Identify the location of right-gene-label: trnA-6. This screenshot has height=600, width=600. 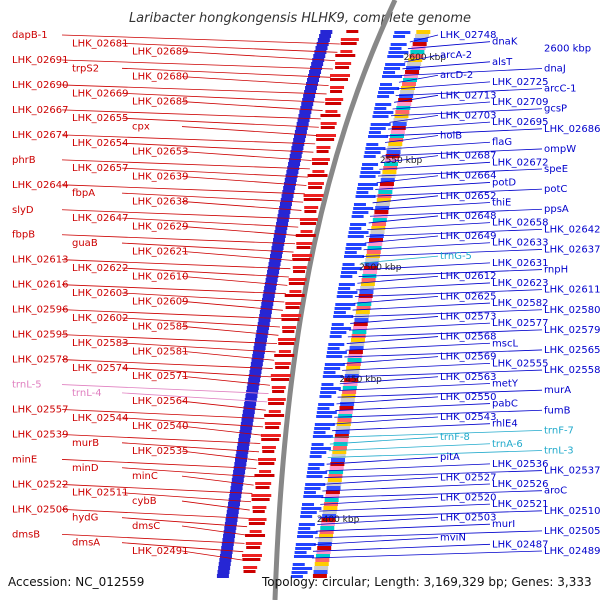
(507, 444).